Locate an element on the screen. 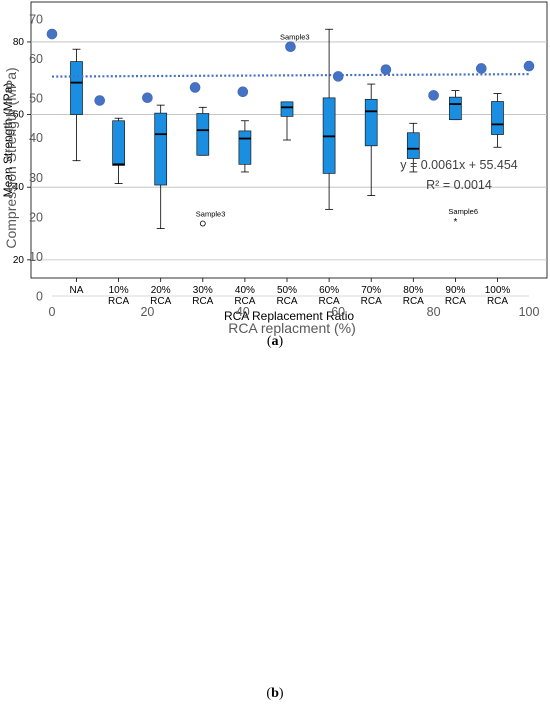 Image resolution: width=550 pixels, height=705 pixels. x-tick-label: NA is located at coordinates (77, 290).